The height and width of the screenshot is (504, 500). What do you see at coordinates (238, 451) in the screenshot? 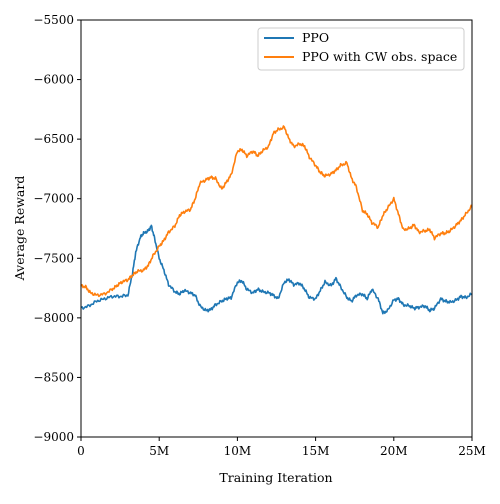
I see `x-tick-label-2: 10M` at bounding box center [238, 451].